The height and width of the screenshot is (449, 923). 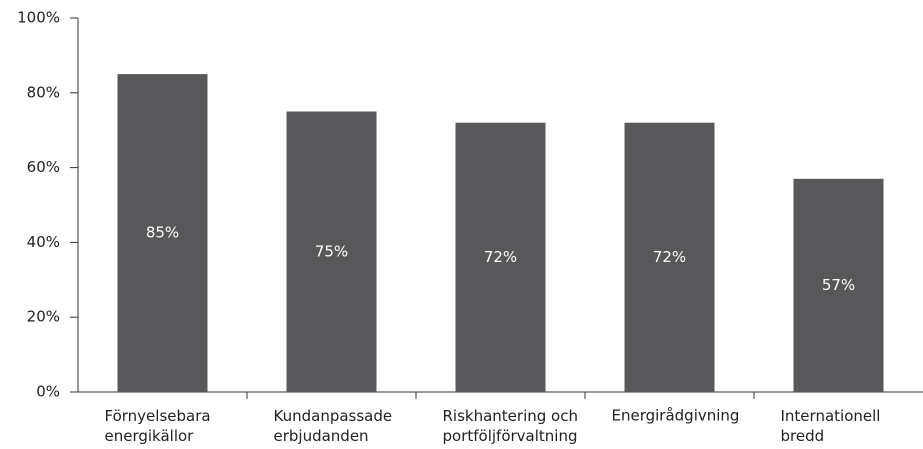 I want to click on x-tick-label: Förnyelsebara energikällor, so click(x=158, y=426).